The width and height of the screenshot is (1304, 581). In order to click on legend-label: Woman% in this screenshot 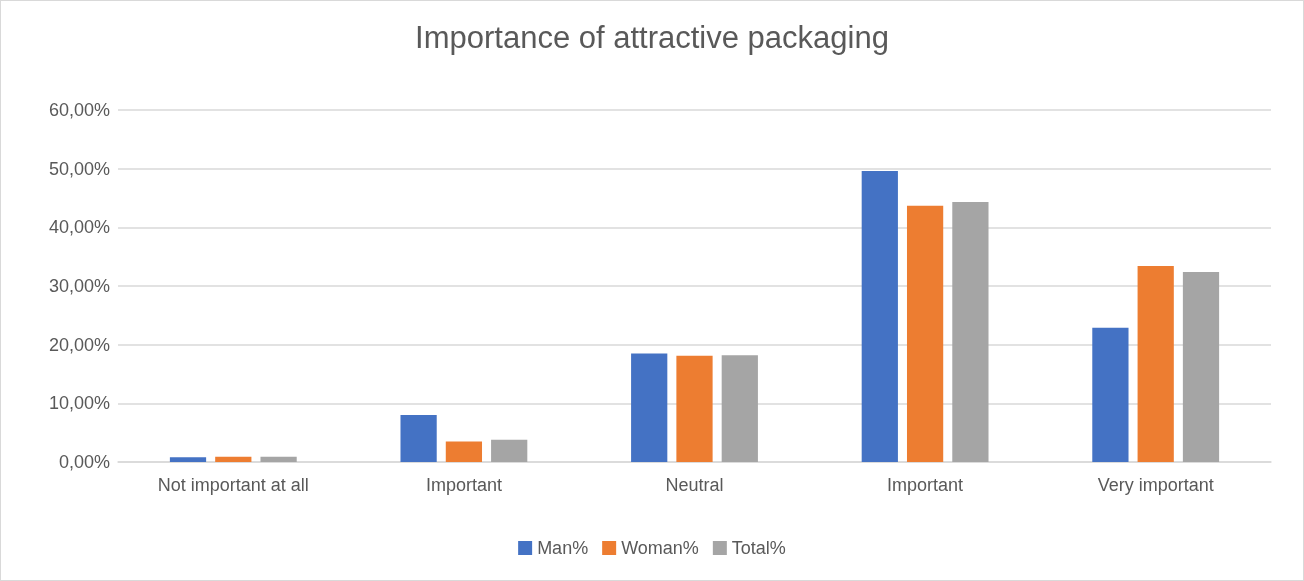, I will do `click(660, 548)`.